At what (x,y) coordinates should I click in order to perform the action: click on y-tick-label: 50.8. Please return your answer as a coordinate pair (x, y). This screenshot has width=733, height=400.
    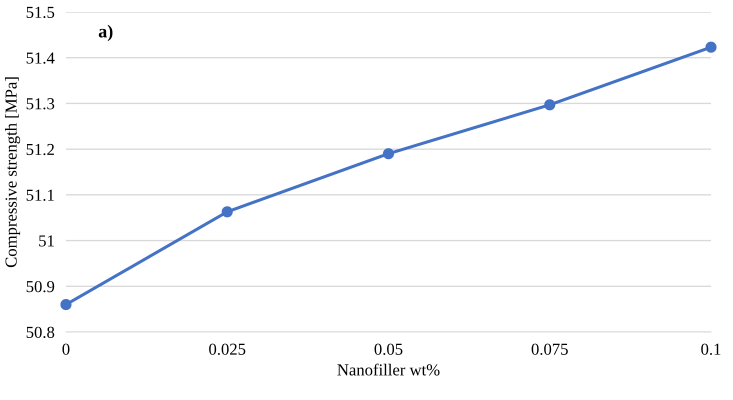
    Looking at the image, I should click on (40, 332).